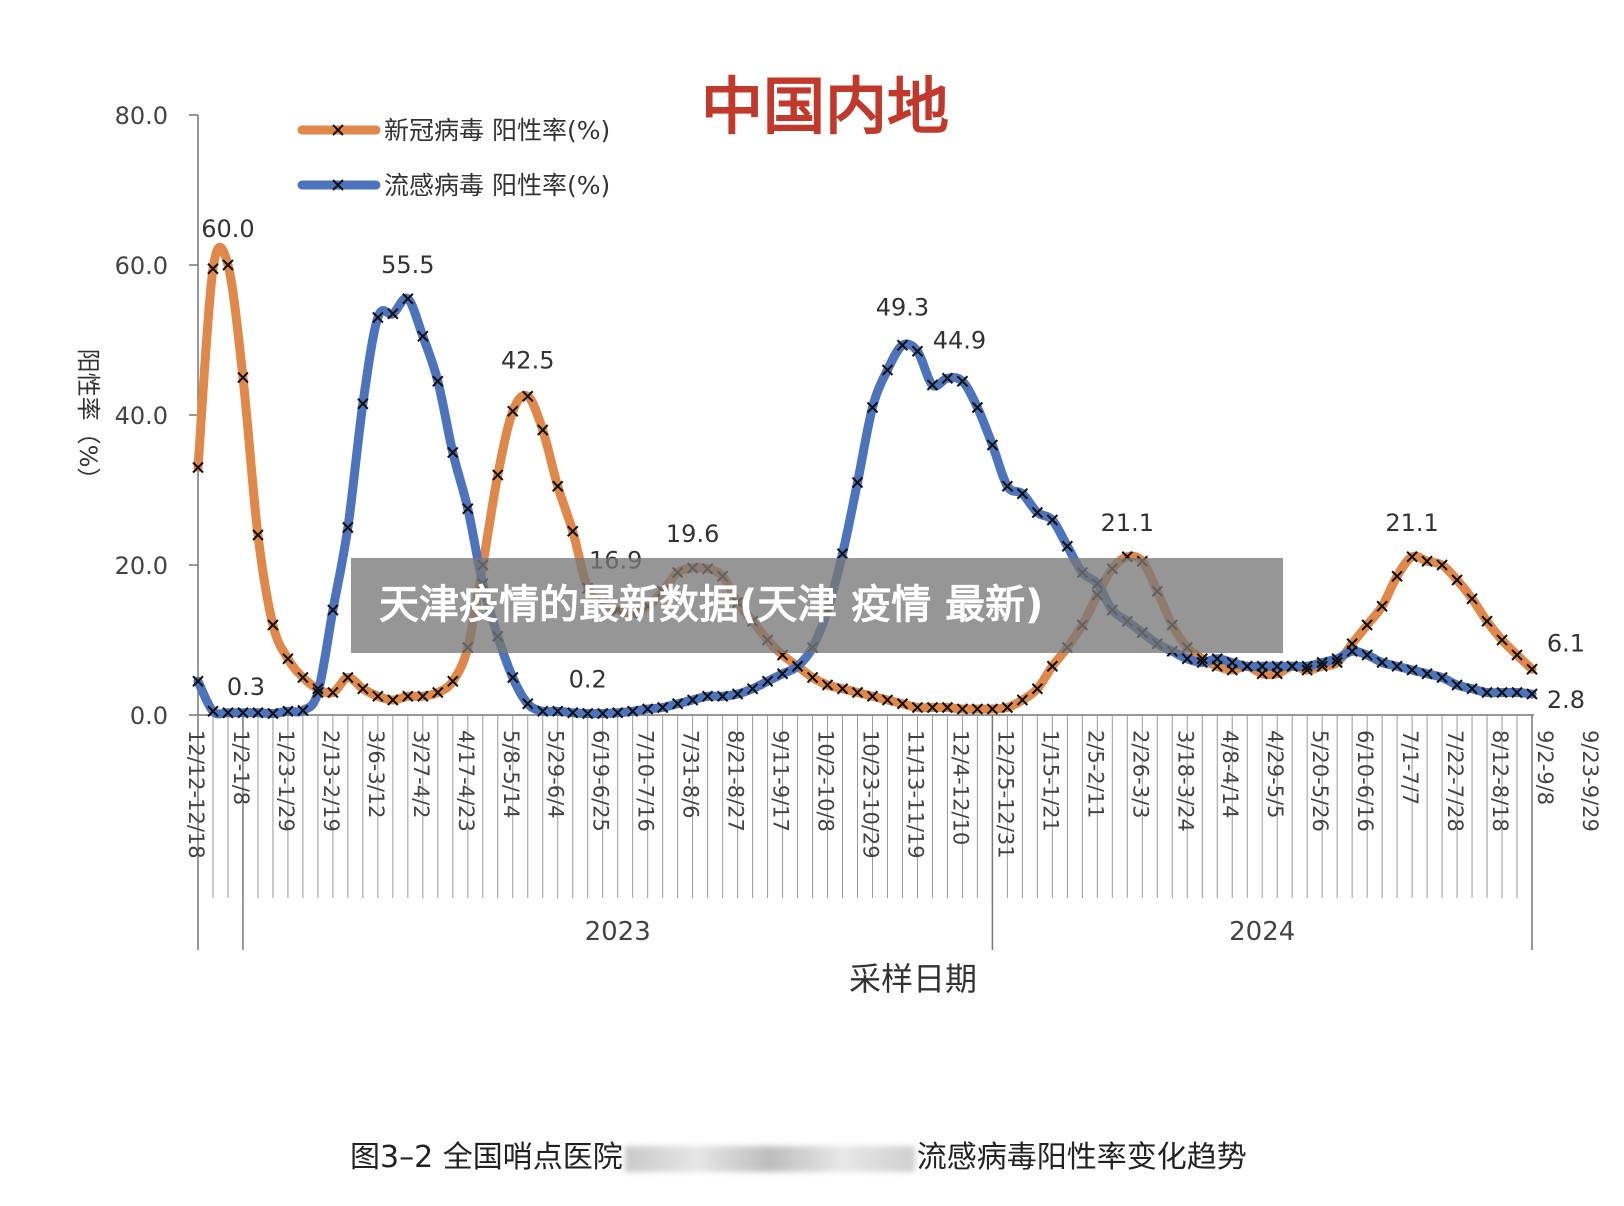  I want to click on x-tick-label: 8/21-8/27, so click(736, 781).